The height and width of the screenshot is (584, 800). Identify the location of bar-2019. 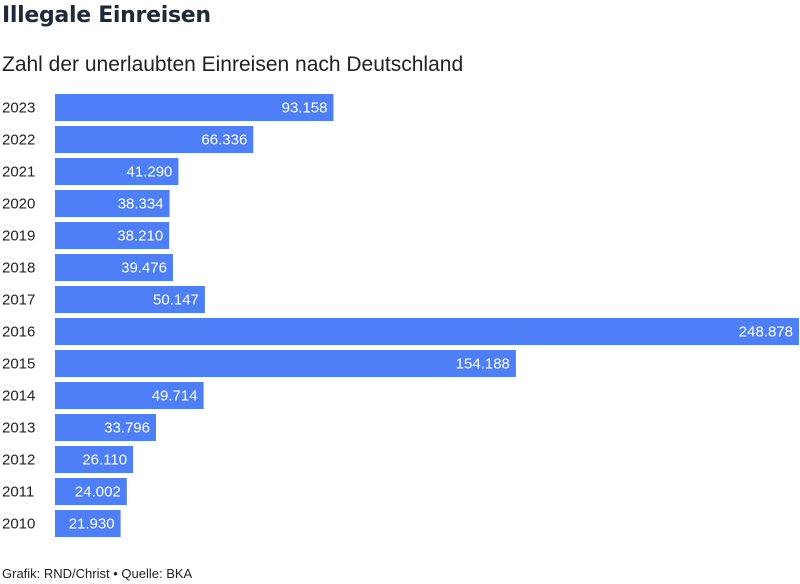
(112, 235).